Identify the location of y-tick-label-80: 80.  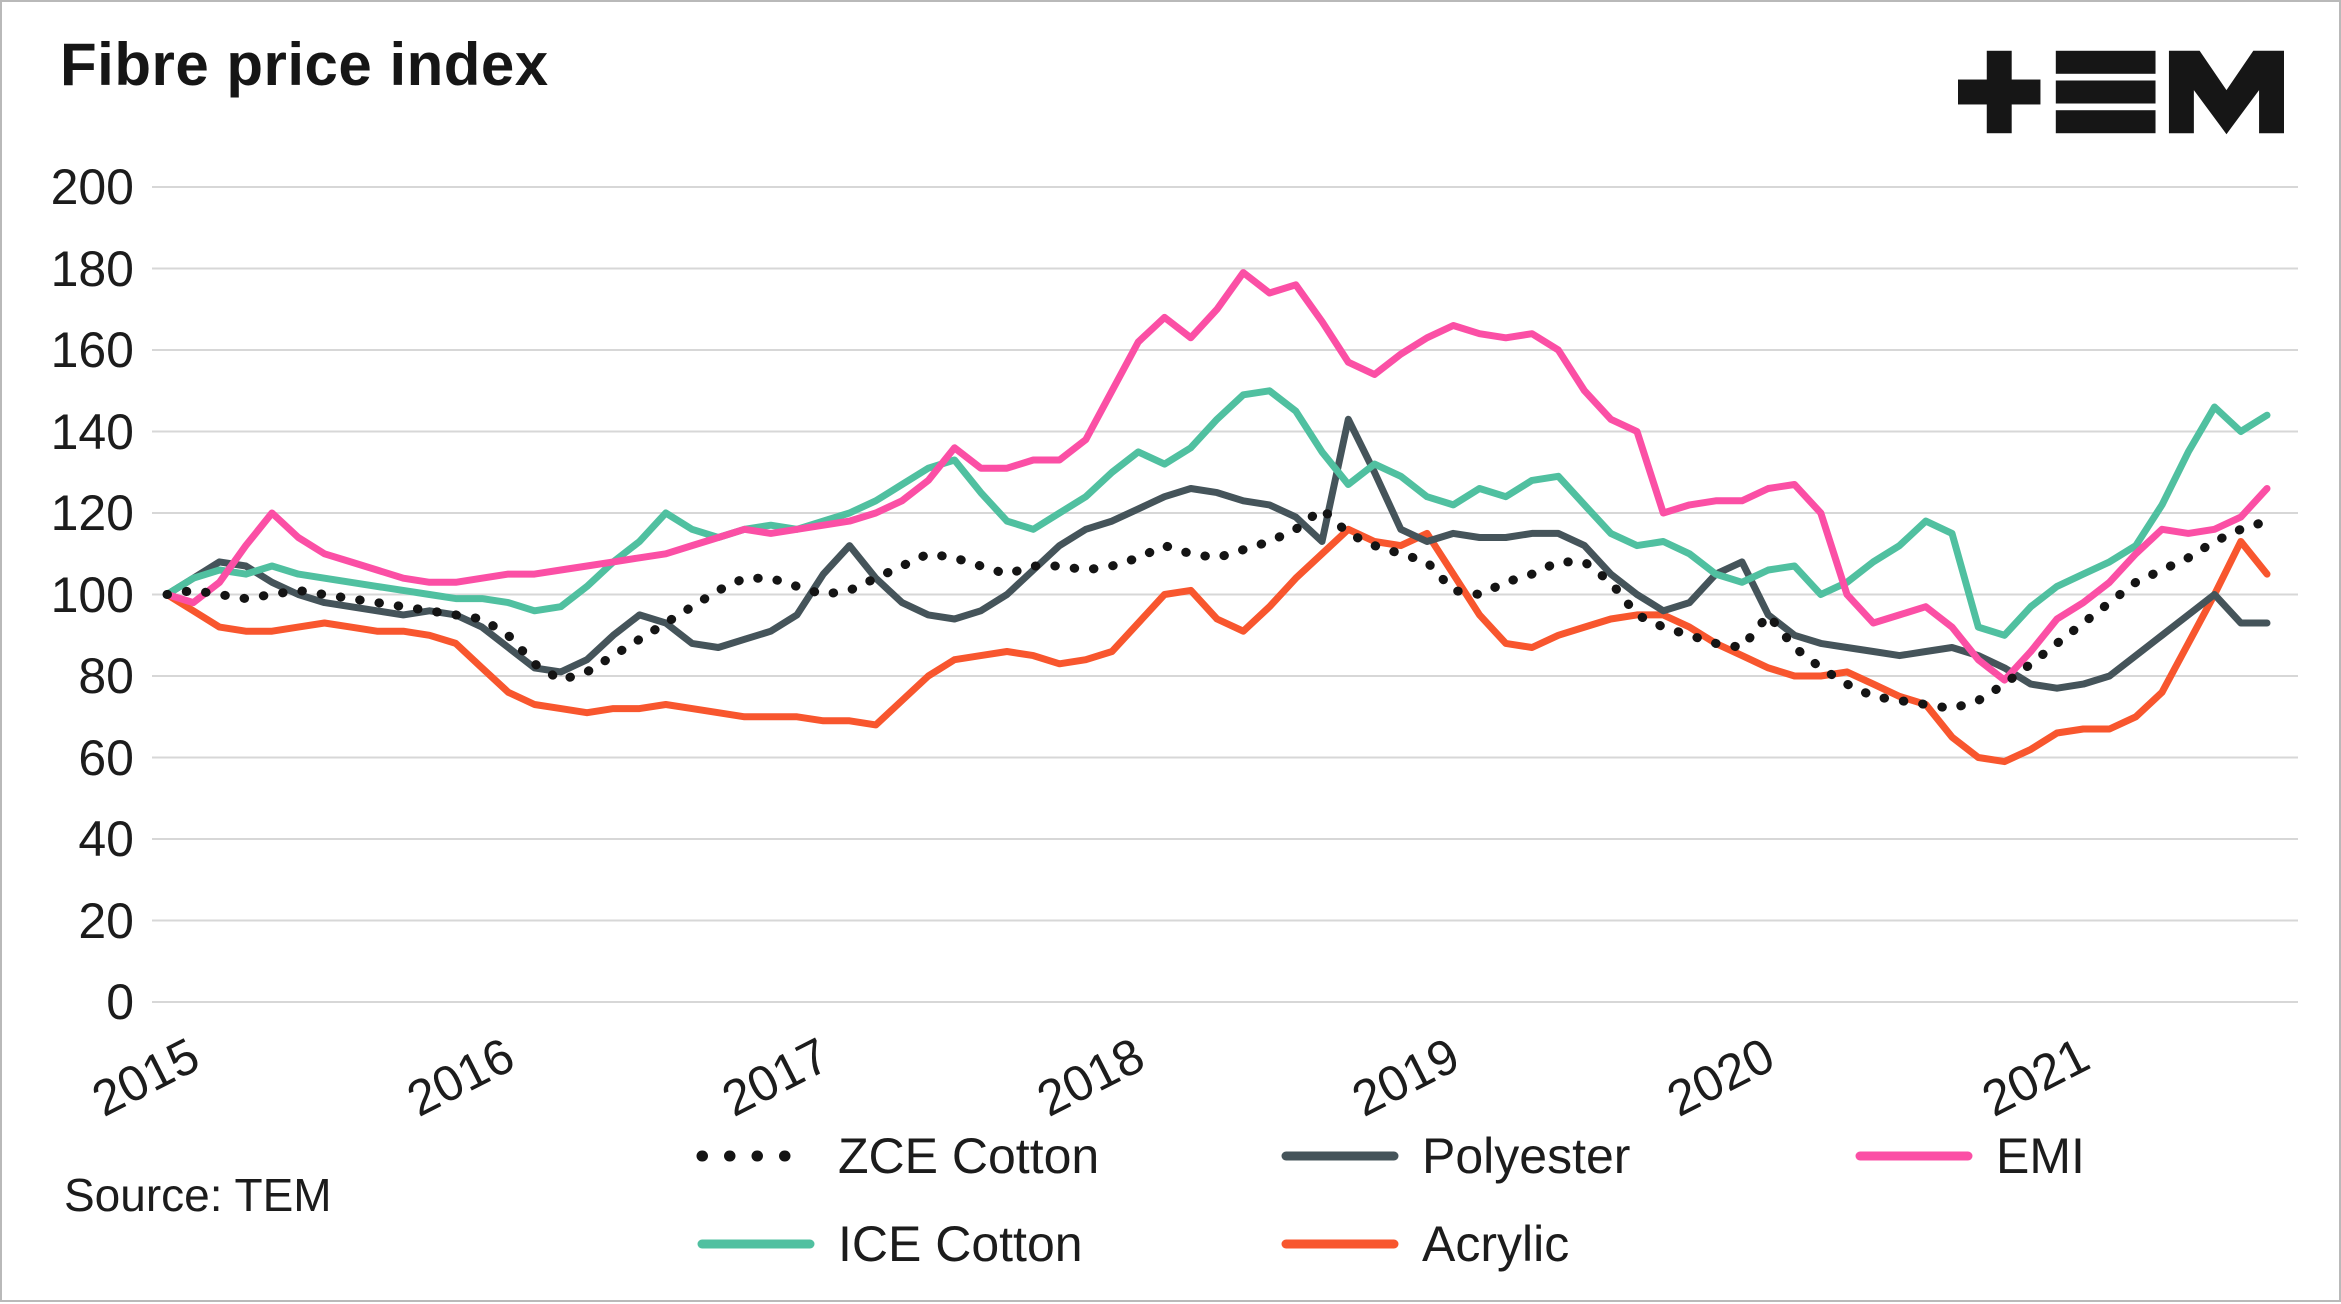
(106, 676).